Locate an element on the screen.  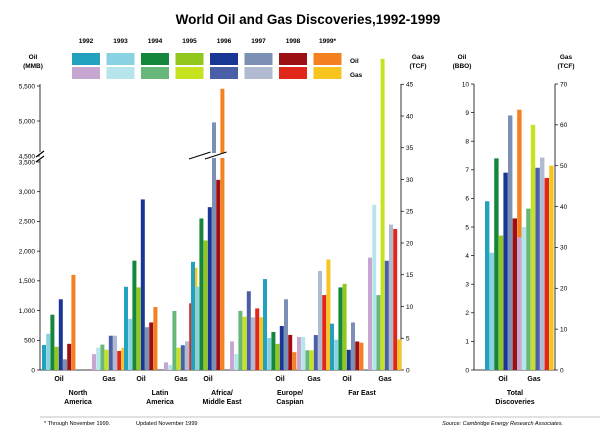
gas-tick-label: 35 is located at coordinates (410, 148).